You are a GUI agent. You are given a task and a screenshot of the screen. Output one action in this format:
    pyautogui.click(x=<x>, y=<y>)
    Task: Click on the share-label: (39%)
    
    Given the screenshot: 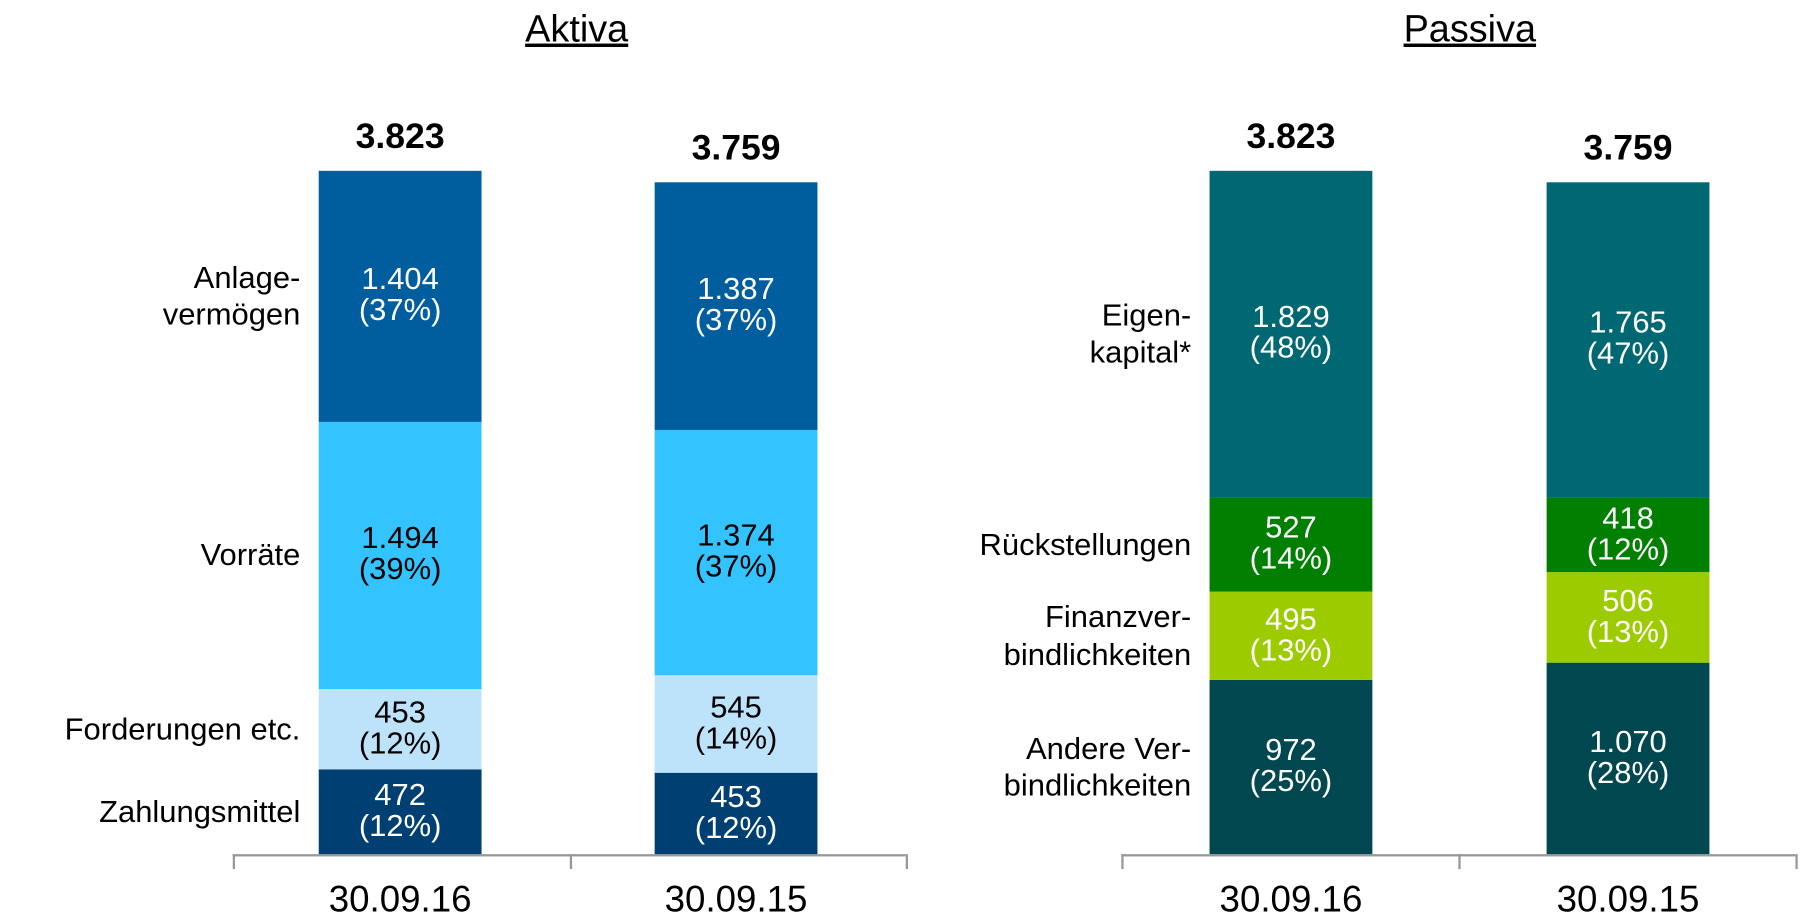 What is the action you would take?
    pyautogui.click(x=400, y=569)
    